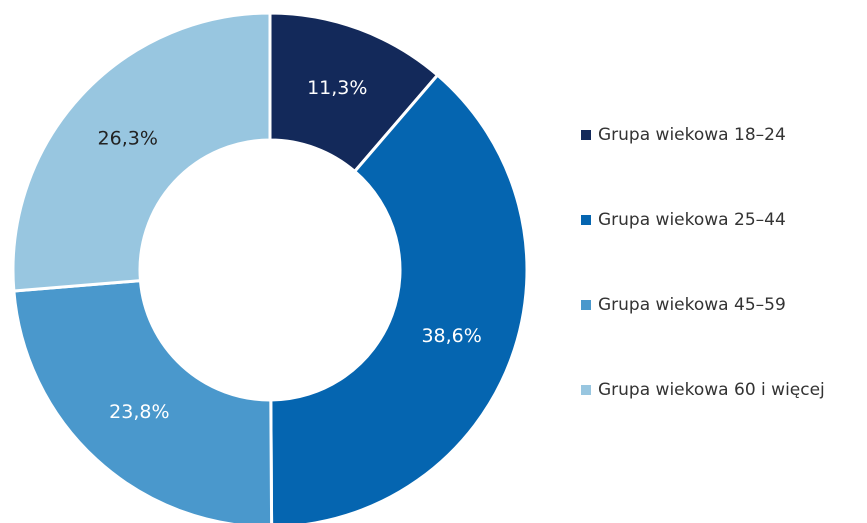  I want to click on legend-label: Grupa wiekowa 18–24, so click(692, 135).